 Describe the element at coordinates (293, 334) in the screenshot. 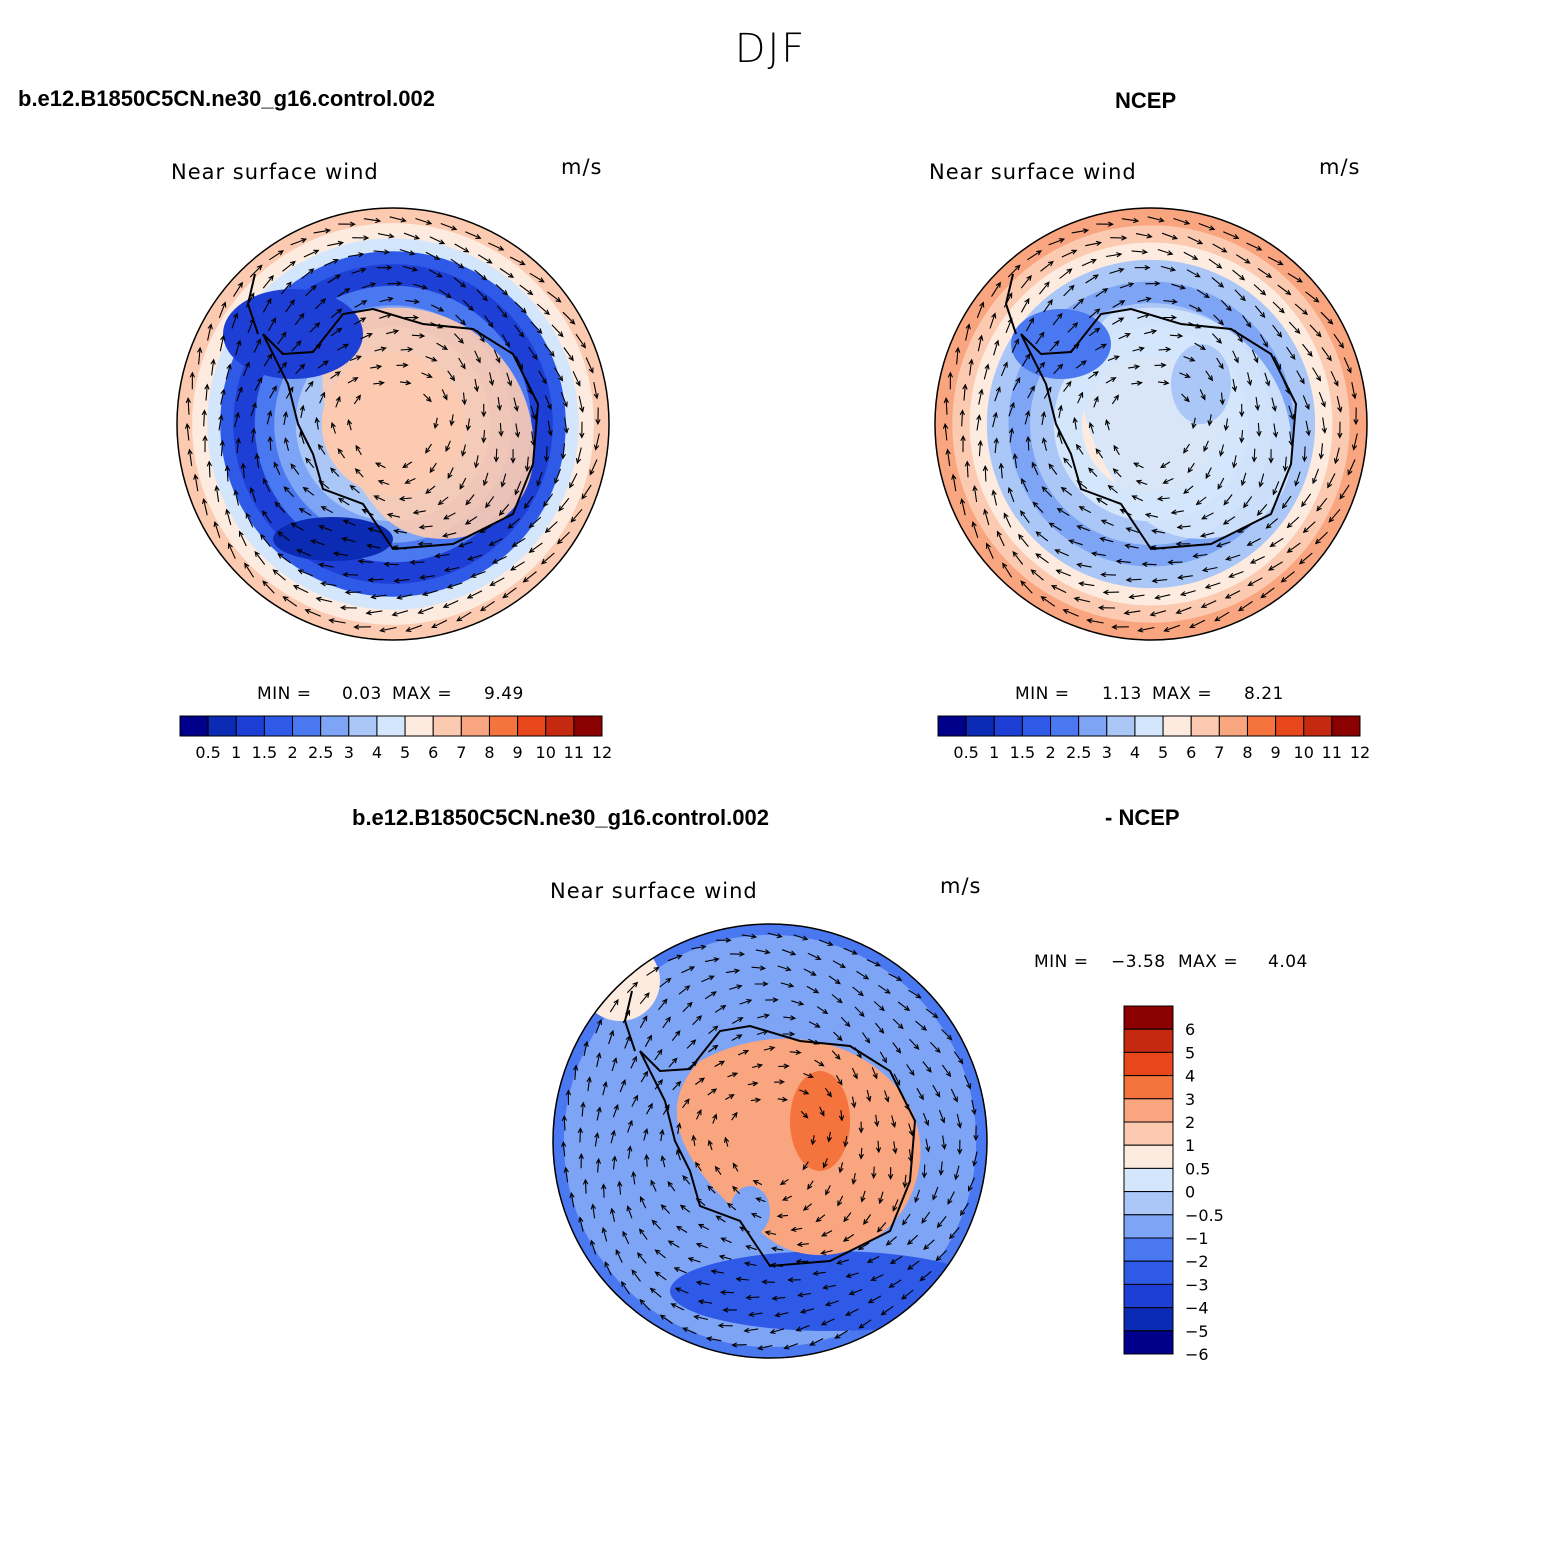

I see `field-weddell-low` at that location.